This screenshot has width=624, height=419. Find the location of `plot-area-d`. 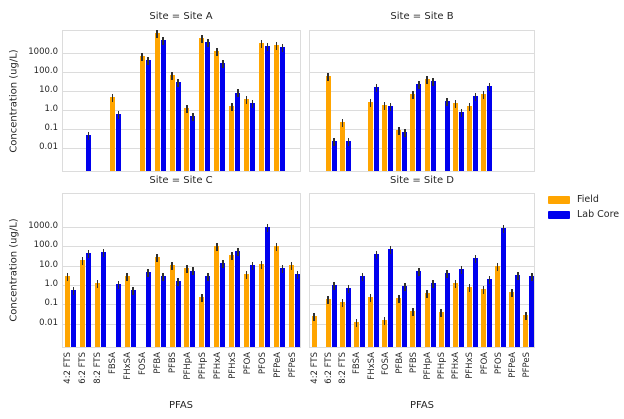

plot-area-d is located at coordinates (422, 270).